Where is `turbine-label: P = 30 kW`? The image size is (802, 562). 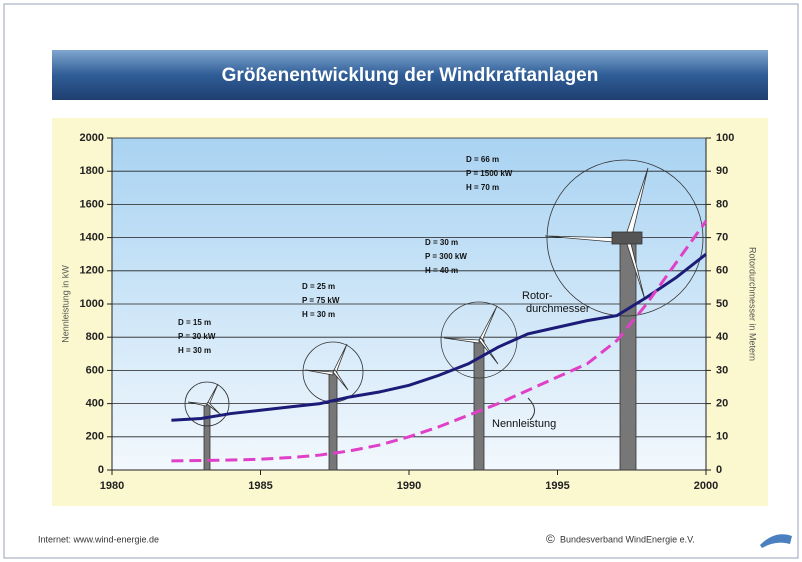 turbine-label: P = 30 kW is located at coordinates (197, 336).